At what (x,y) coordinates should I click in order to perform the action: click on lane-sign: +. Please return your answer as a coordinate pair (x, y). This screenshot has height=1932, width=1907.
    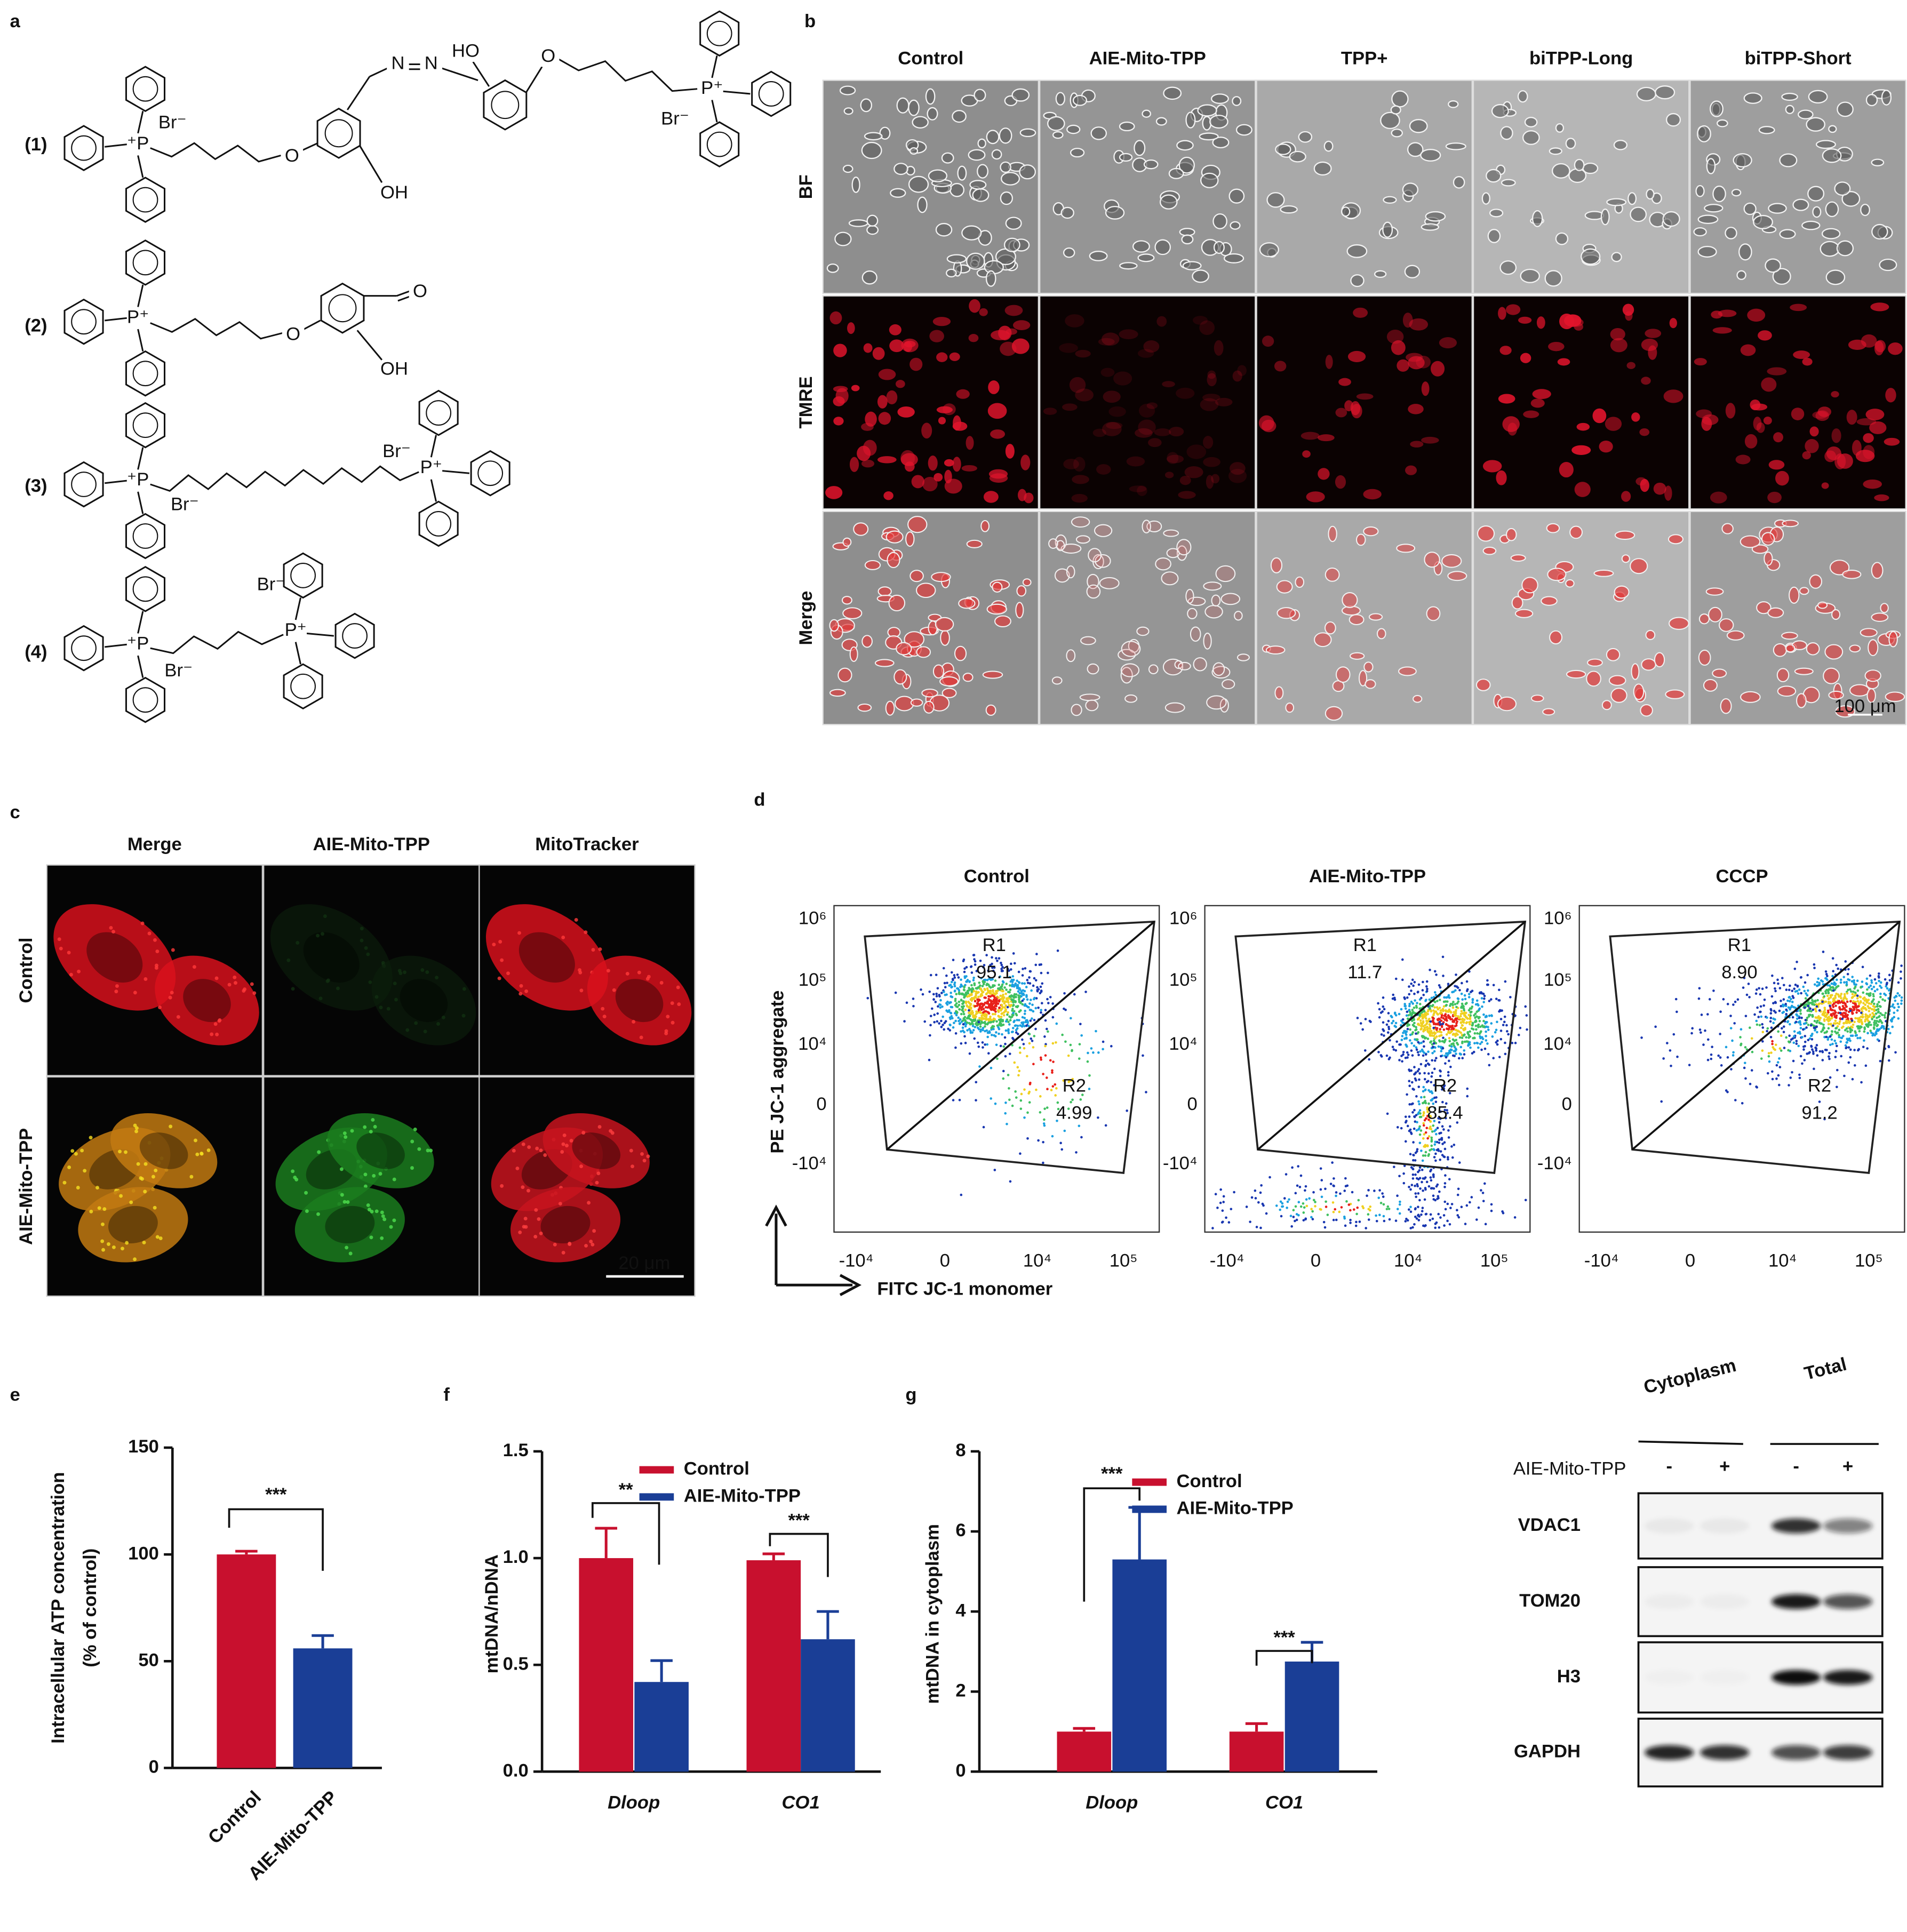
    Looking at the image, I should click on (1724, 1466).